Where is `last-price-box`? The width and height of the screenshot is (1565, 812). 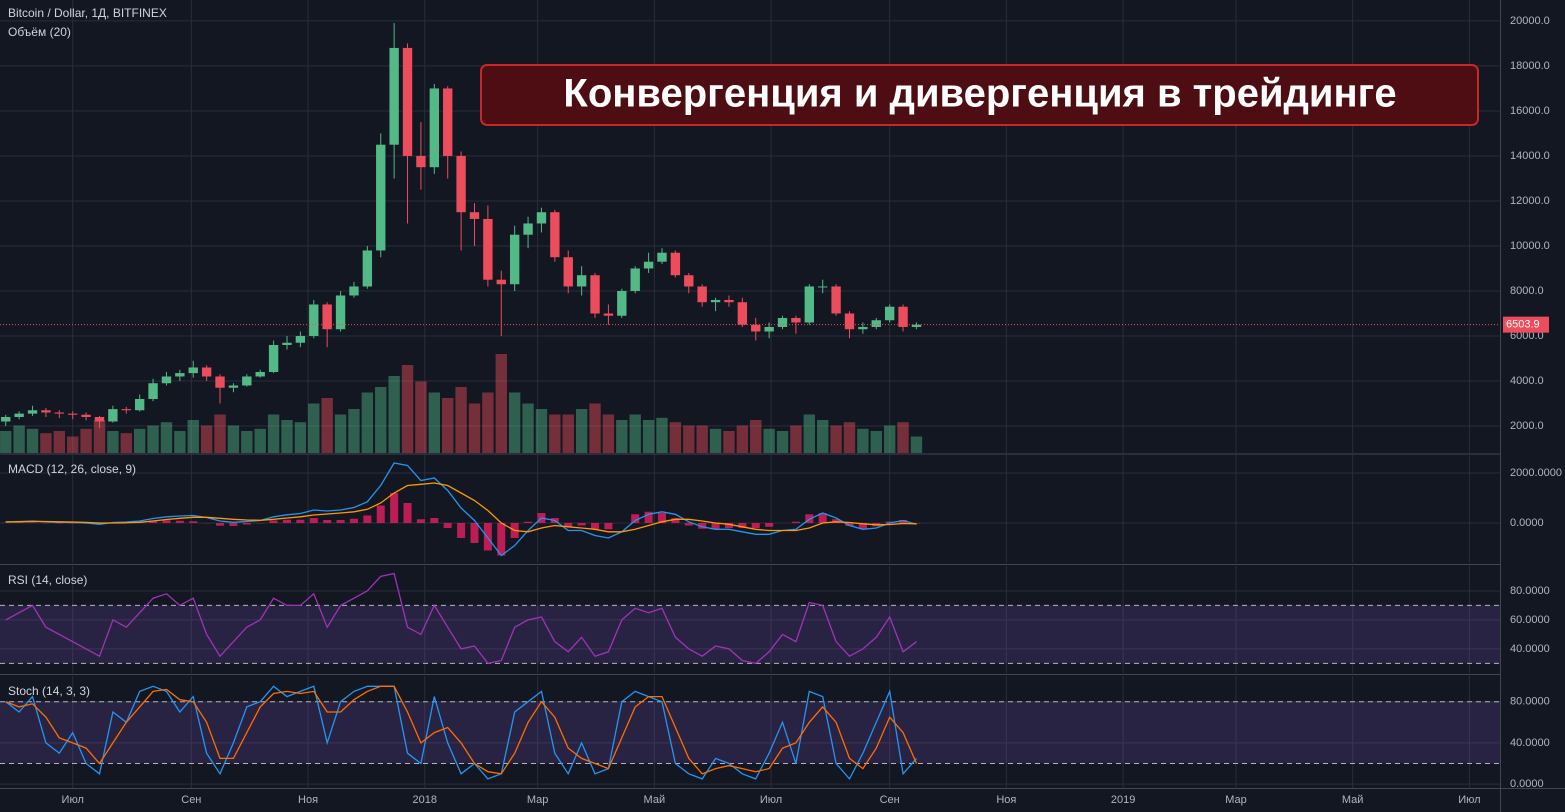 last-price-box is located at coordinates (1526, 324).